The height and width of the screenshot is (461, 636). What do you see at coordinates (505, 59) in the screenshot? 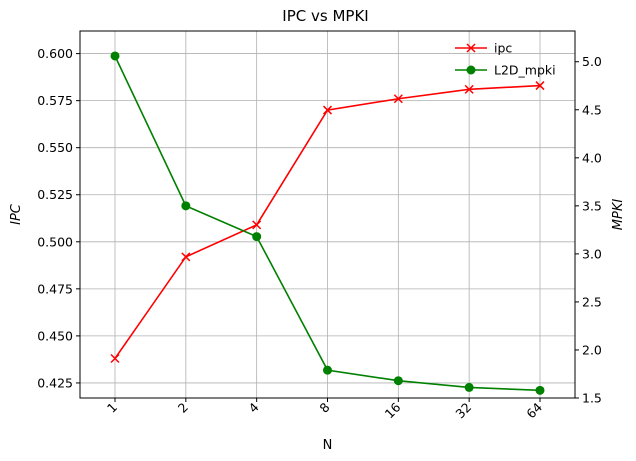
I see `legend: ipc L2D_mpki` at bounding box center [505, 59].